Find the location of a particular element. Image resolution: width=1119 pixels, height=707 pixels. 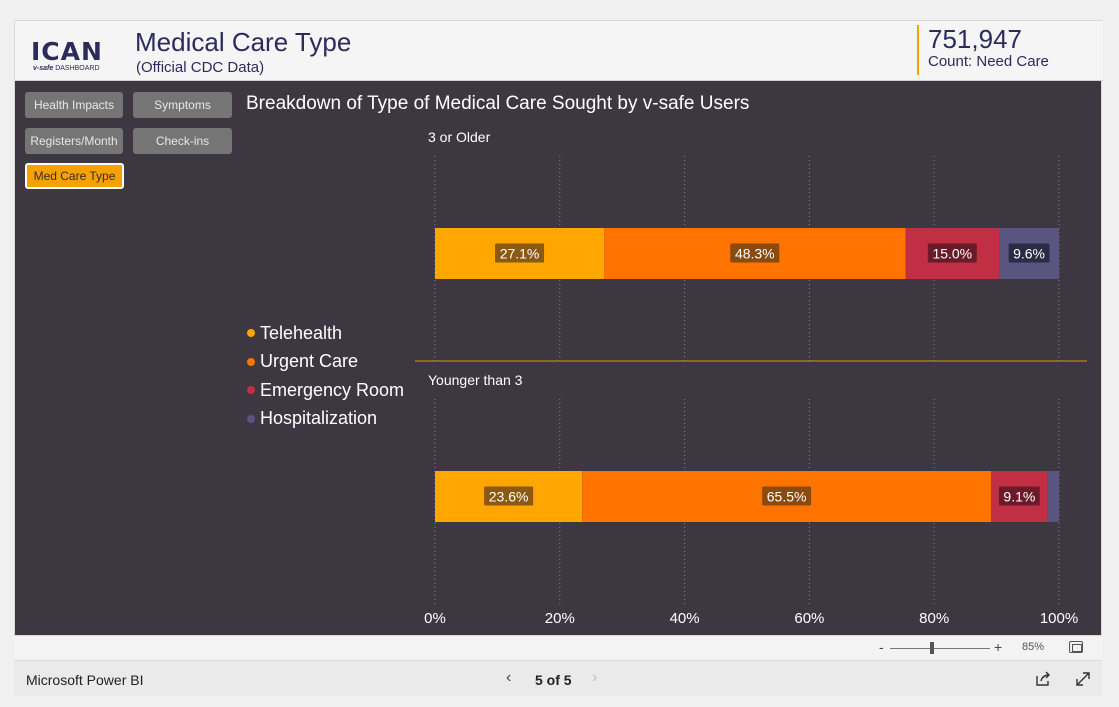

data-label: 9.6% is located at coordinates (1029, 254).